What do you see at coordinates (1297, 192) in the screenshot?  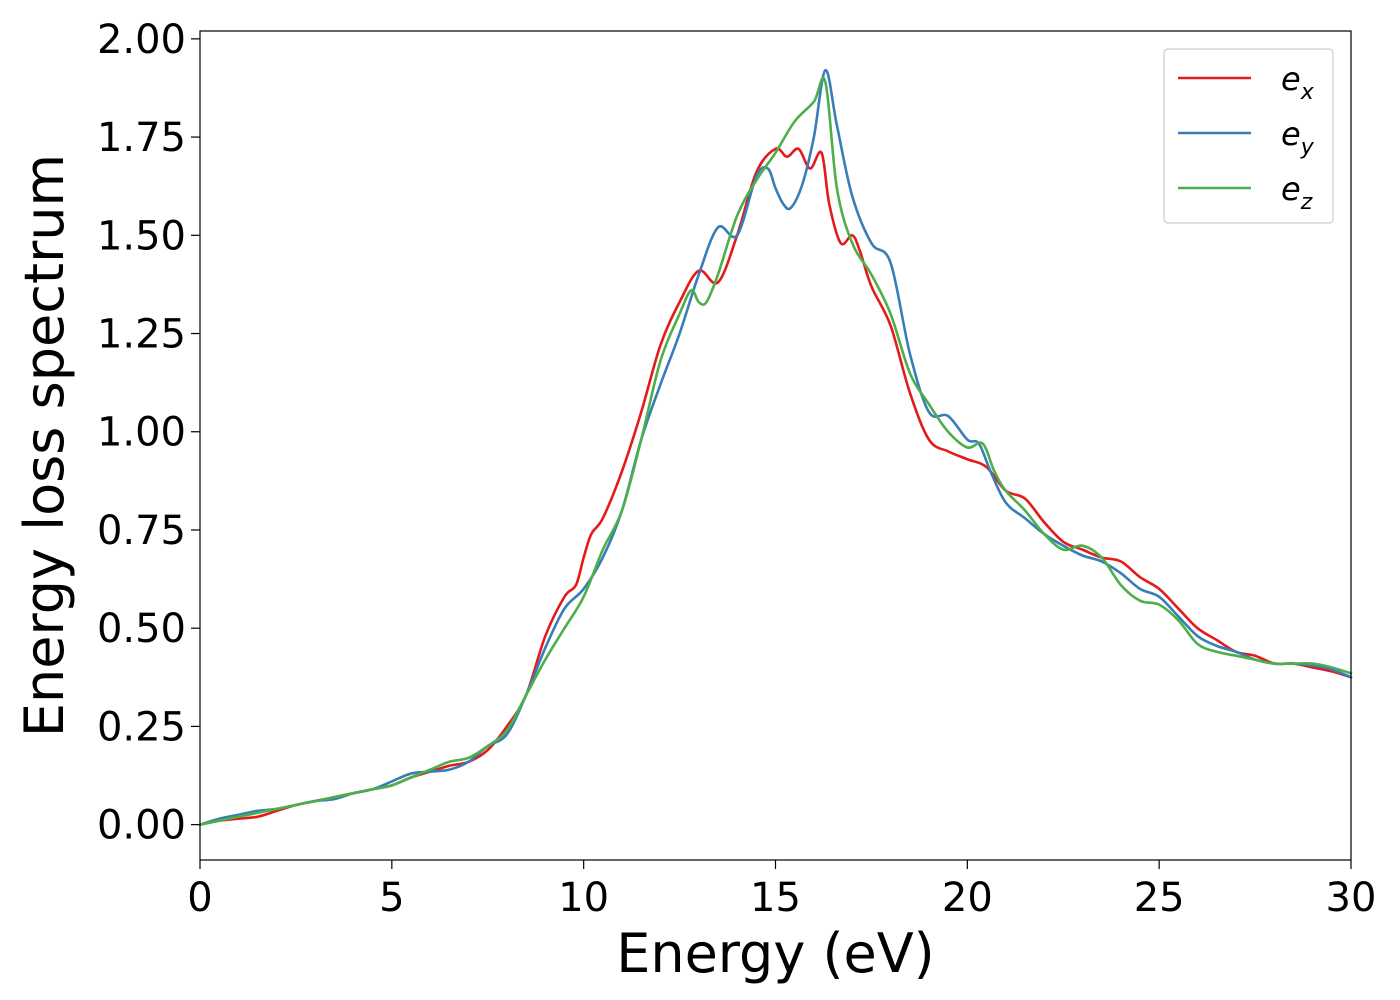 I see `legend-label-z: ez` at bounding box center [1297, 192].